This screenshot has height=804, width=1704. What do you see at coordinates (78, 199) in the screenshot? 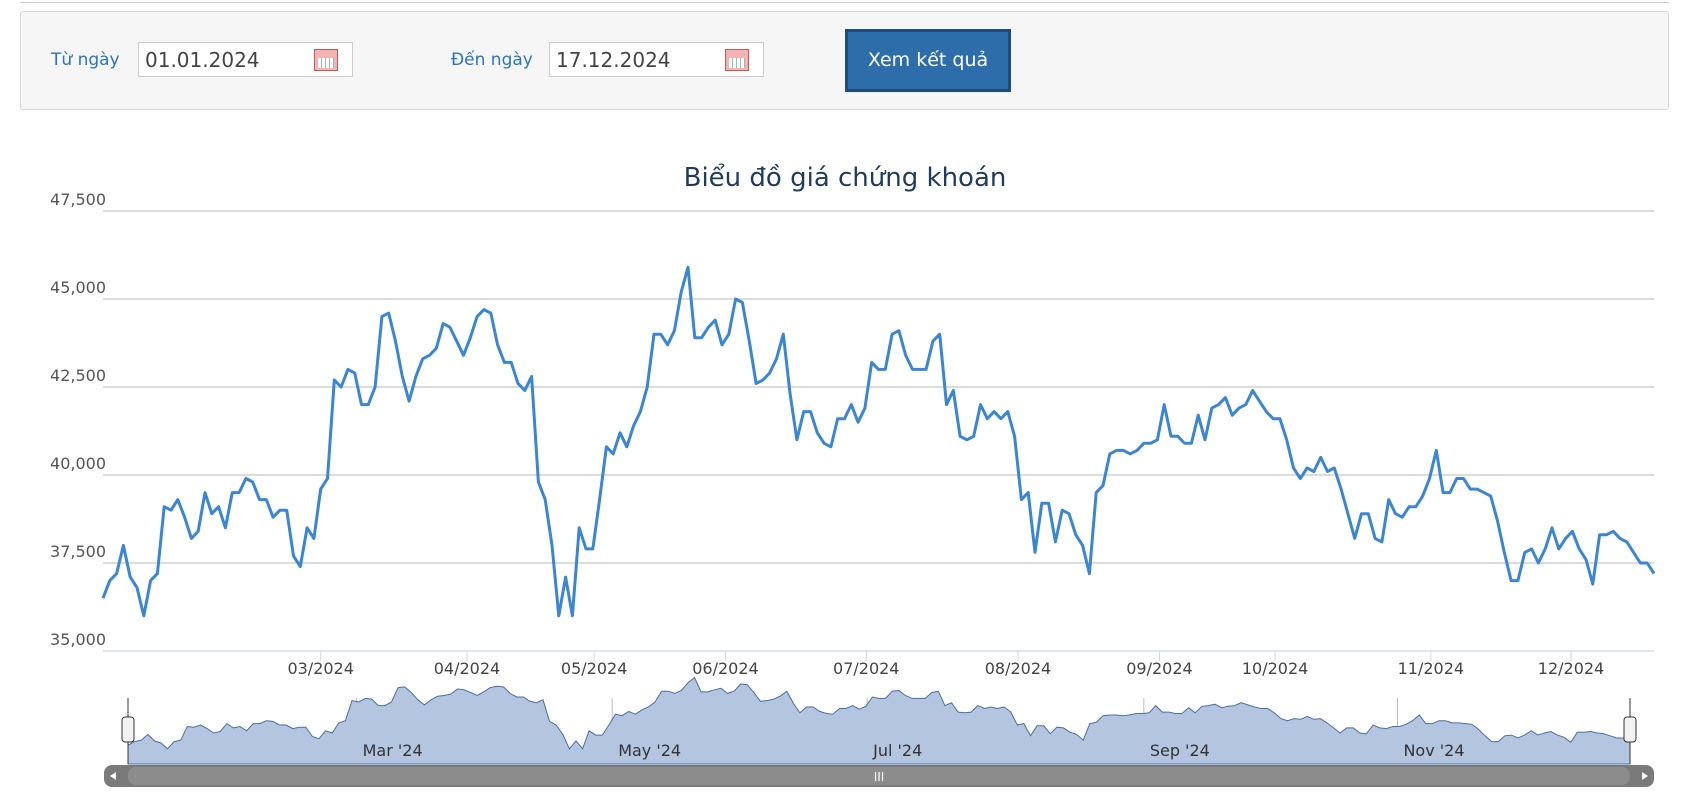
I see `y-tick-label: 47,500` at bounding box center [78, 199].